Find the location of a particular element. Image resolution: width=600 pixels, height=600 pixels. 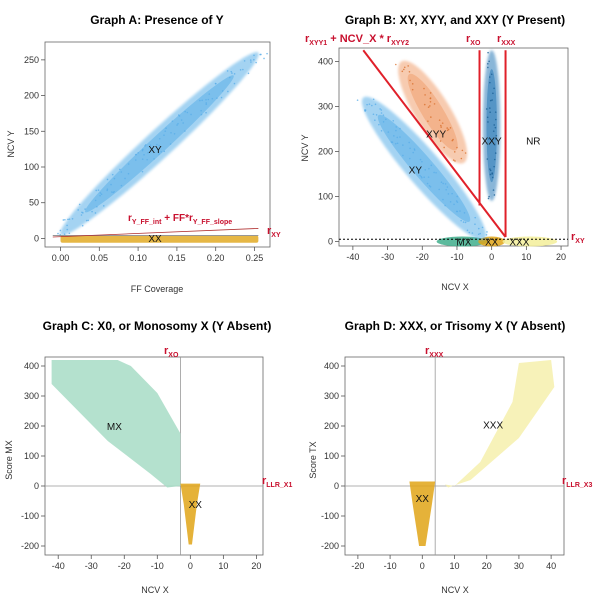

cluster-label-xxy: XXY is located at coordinates (492, 141).